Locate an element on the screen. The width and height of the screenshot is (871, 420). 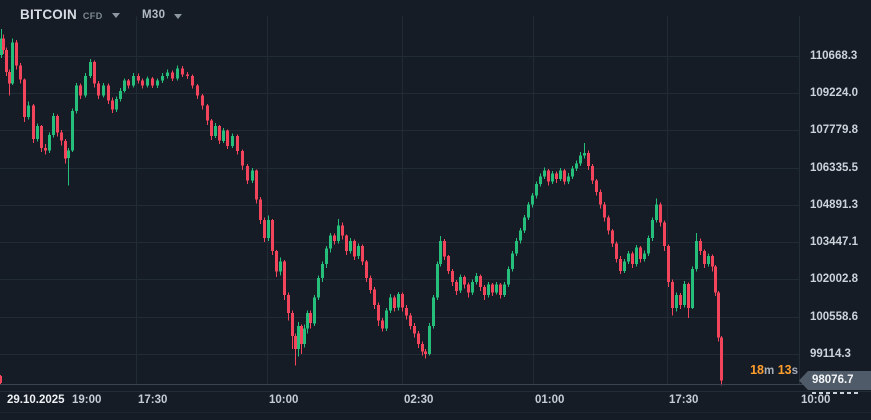
price-tick-label: 107779.8 is located at coordinates (834, 130).